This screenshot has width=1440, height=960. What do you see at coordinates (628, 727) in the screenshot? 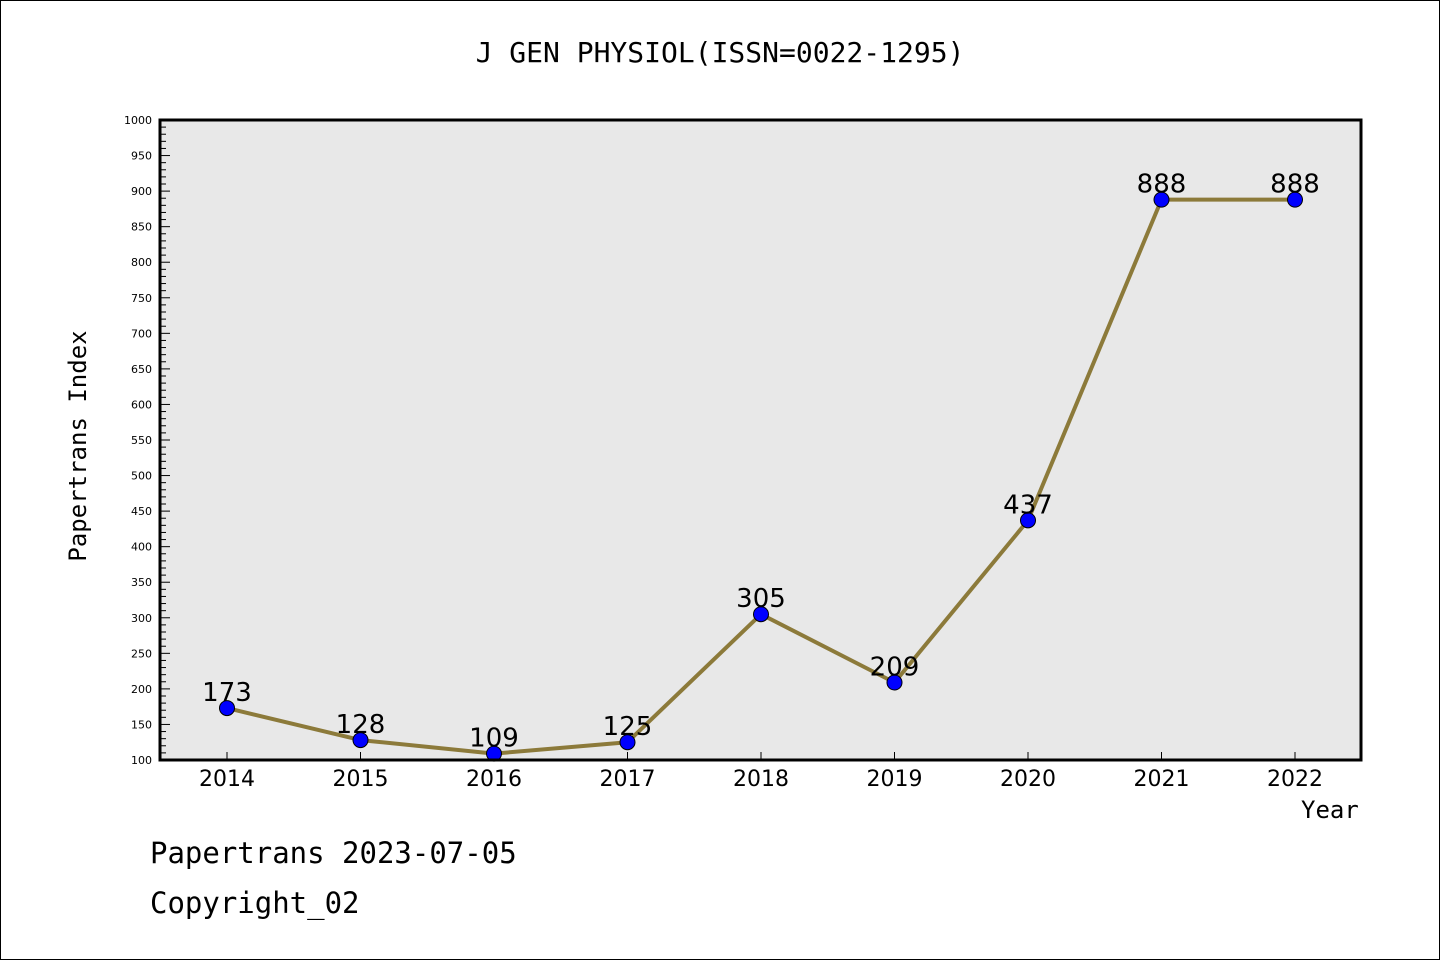
I see `data-label: 125` at bounding box center [628, 727].